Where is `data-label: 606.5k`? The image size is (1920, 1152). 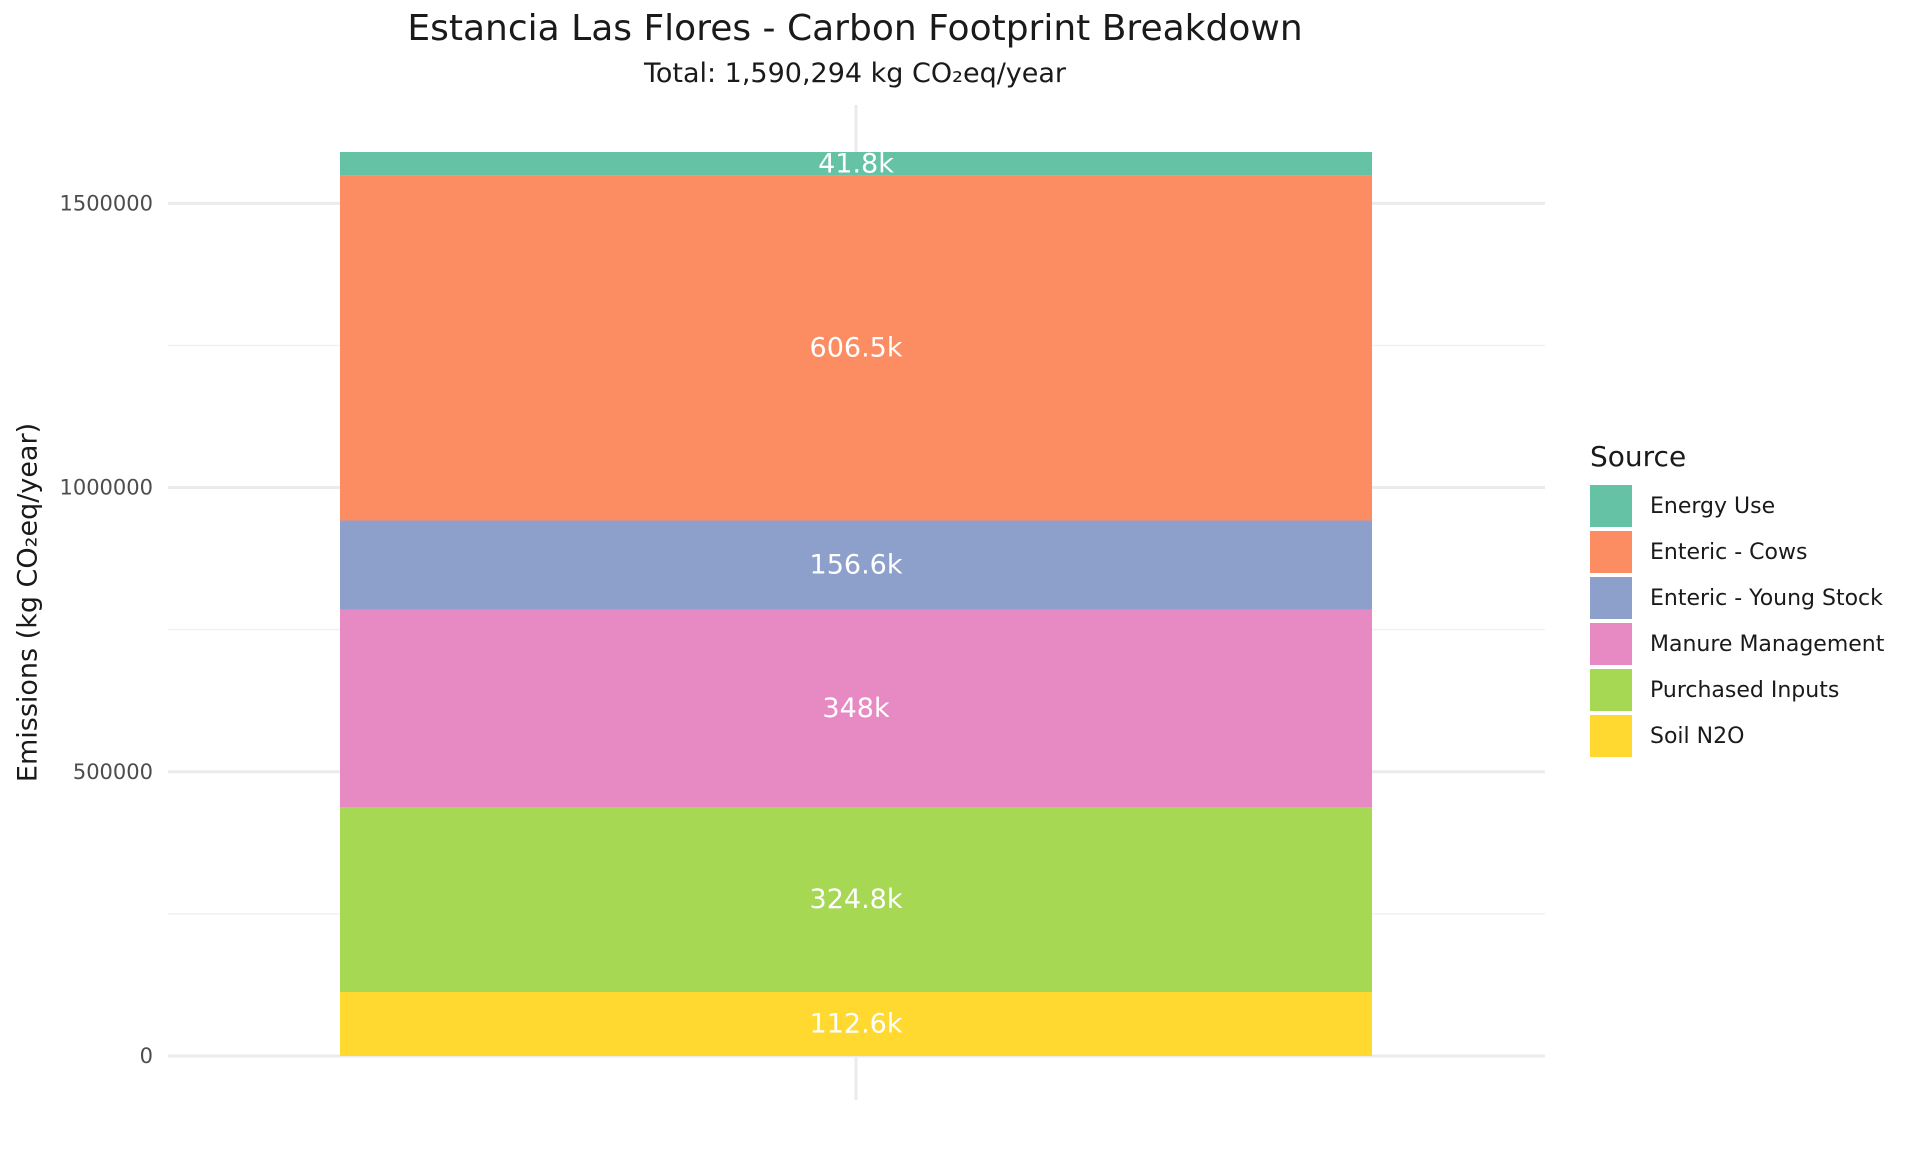 data-label: 606.5k is located at coordinates (856, 348).